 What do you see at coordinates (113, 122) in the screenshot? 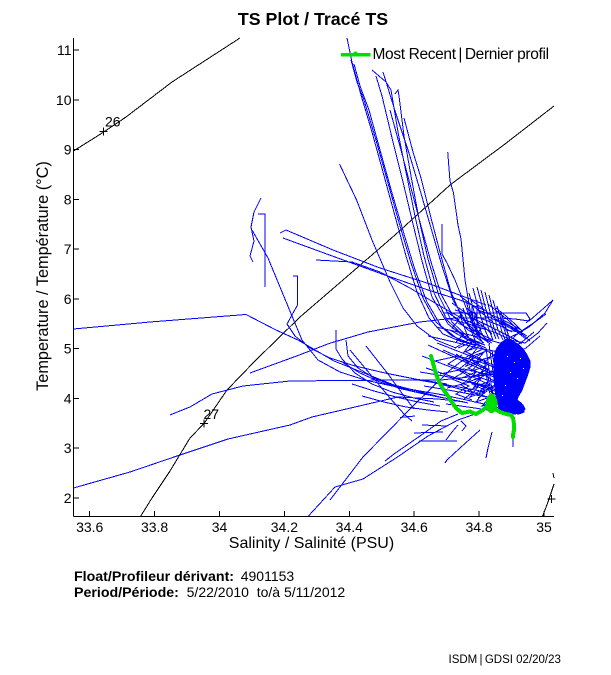
I see `svg-text: 26` at bounding box center [113, 122].